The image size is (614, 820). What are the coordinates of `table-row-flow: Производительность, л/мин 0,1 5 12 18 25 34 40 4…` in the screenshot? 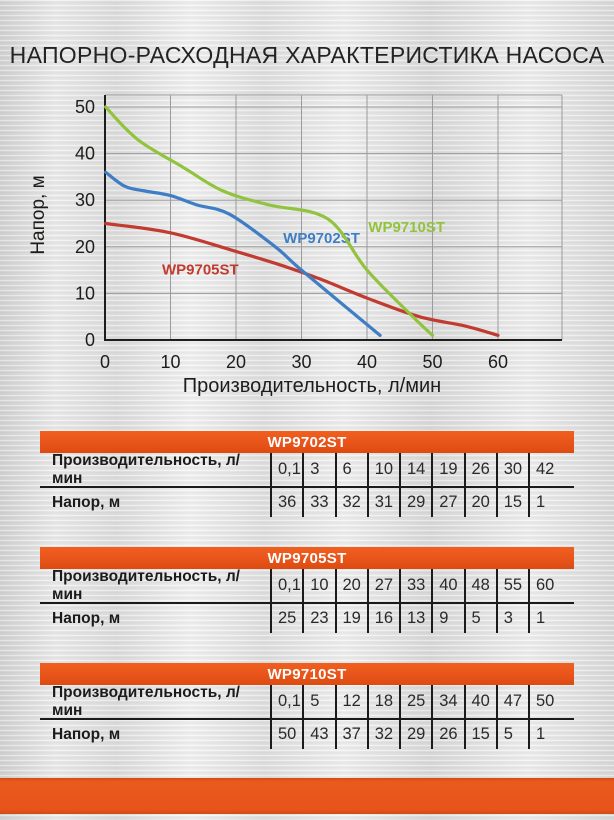 It's located at (307, 701).